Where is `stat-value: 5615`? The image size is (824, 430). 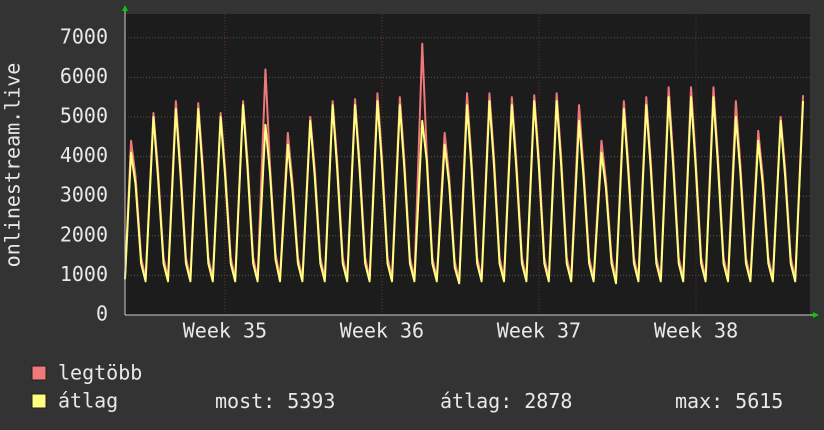
stat-value: 5615 is located at coordinates (759, 401).